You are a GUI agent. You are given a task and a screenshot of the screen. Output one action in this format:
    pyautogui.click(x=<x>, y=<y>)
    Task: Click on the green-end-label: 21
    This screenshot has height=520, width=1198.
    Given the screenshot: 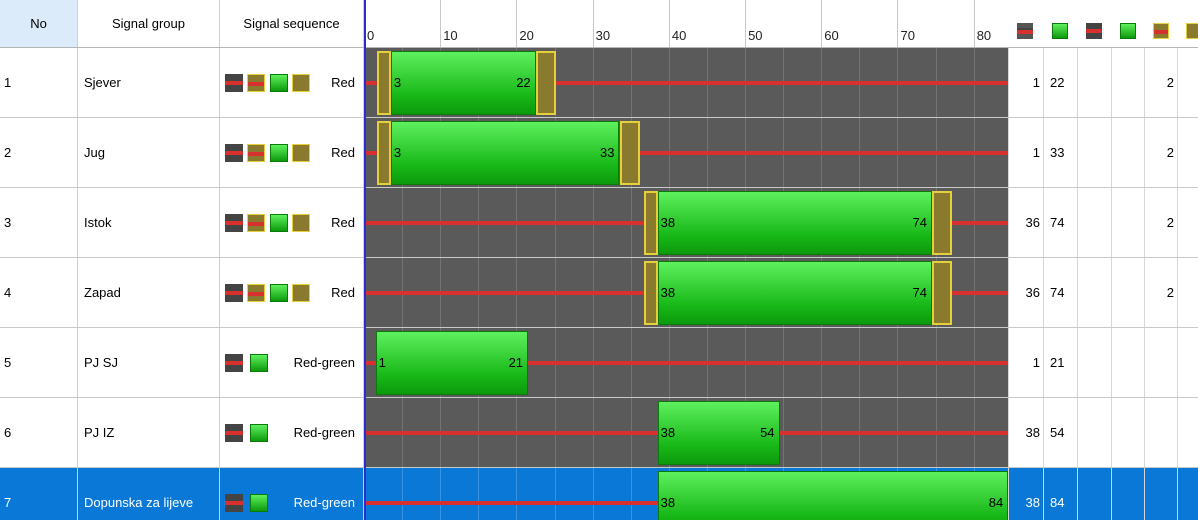 What is the action you would take?
    pyautogui.click(x=516, y=362)
    